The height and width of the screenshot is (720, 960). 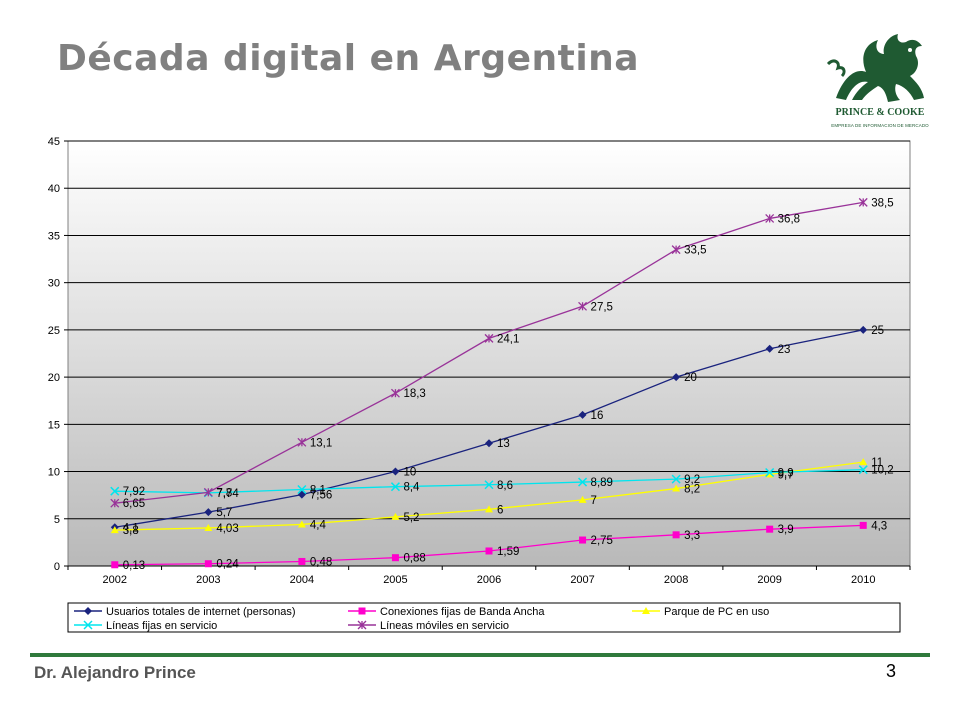 What do you see at coordinates (134, 504) in the screenshot?
I see `data-label: 6,65` at bounding box center [134, 504].